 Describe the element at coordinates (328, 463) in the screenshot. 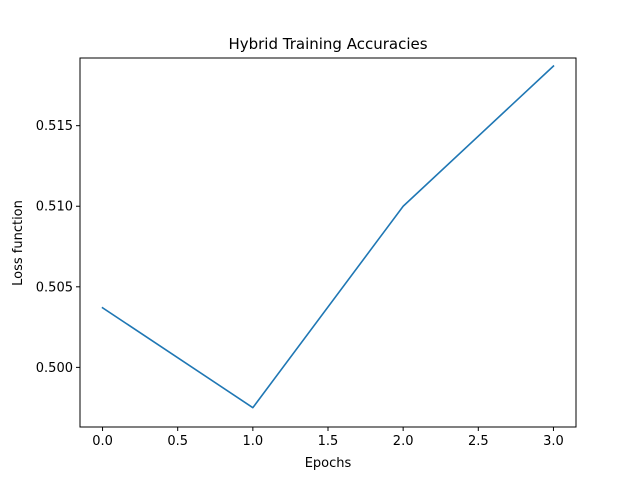

I see `x-axis-label: Epochs` at that location.